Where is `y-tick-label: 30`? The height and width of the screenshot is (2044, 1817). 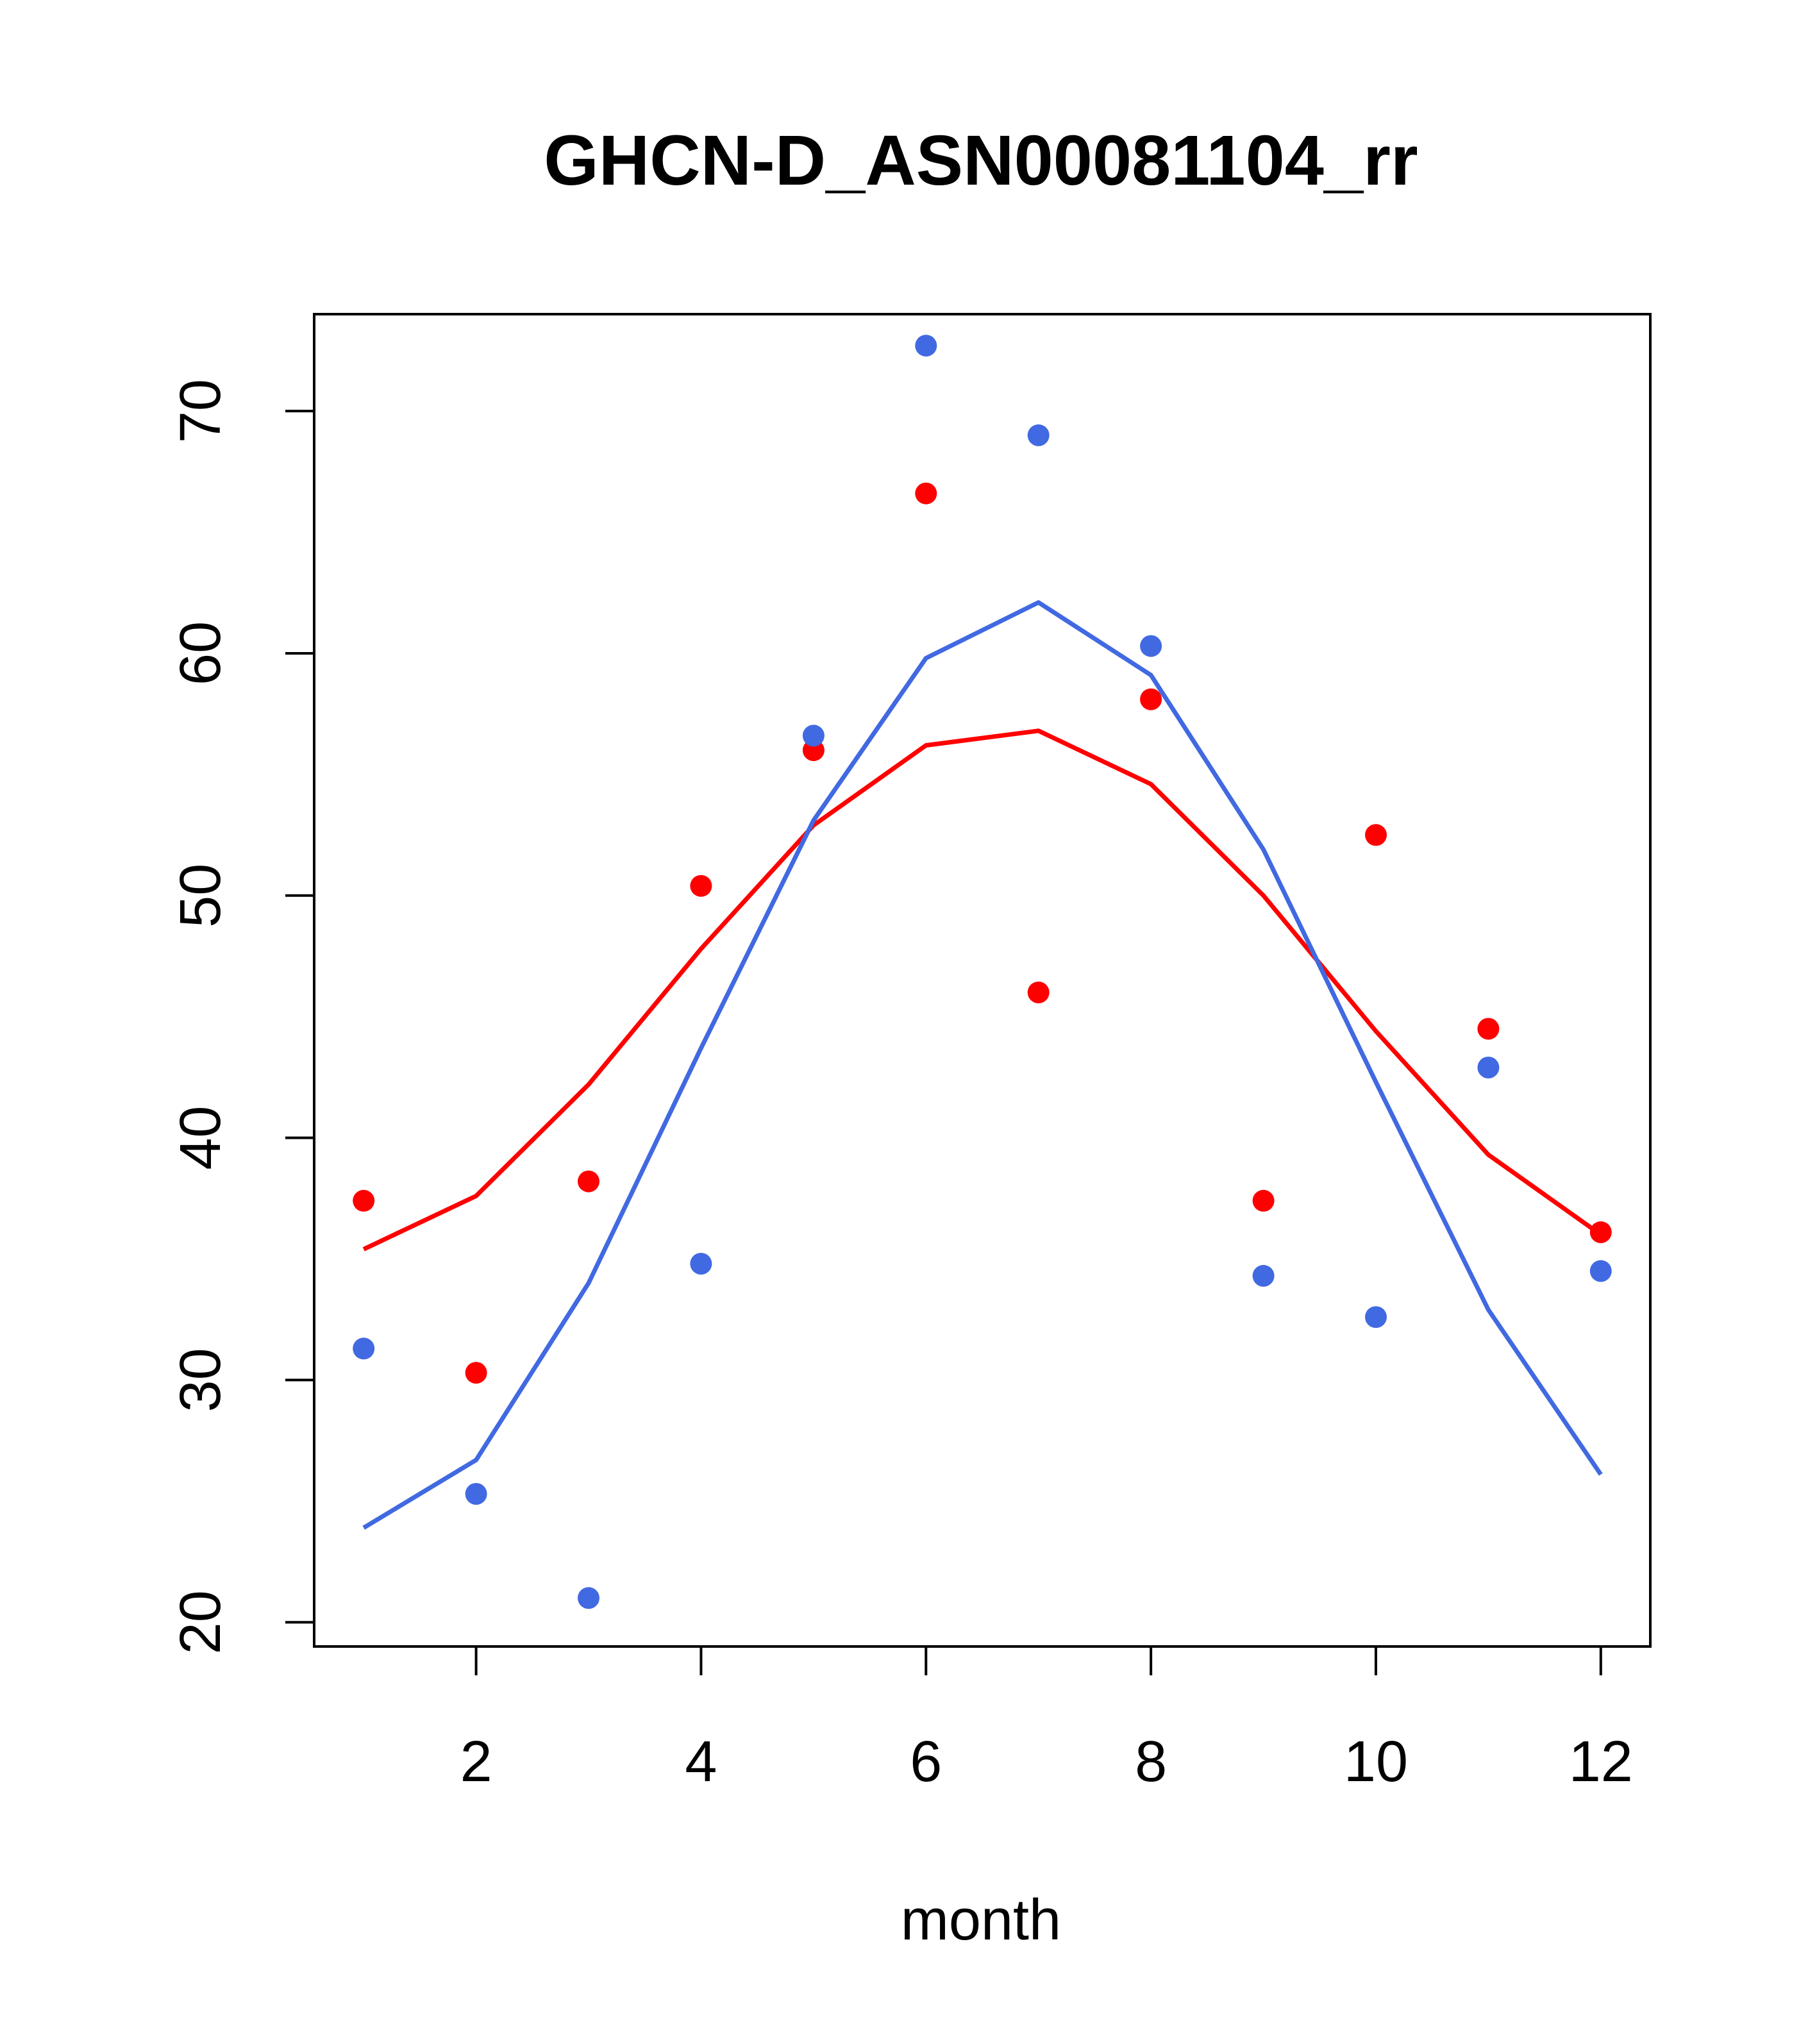
y-tick-label: 30 is located at coordinates (201, 1380).